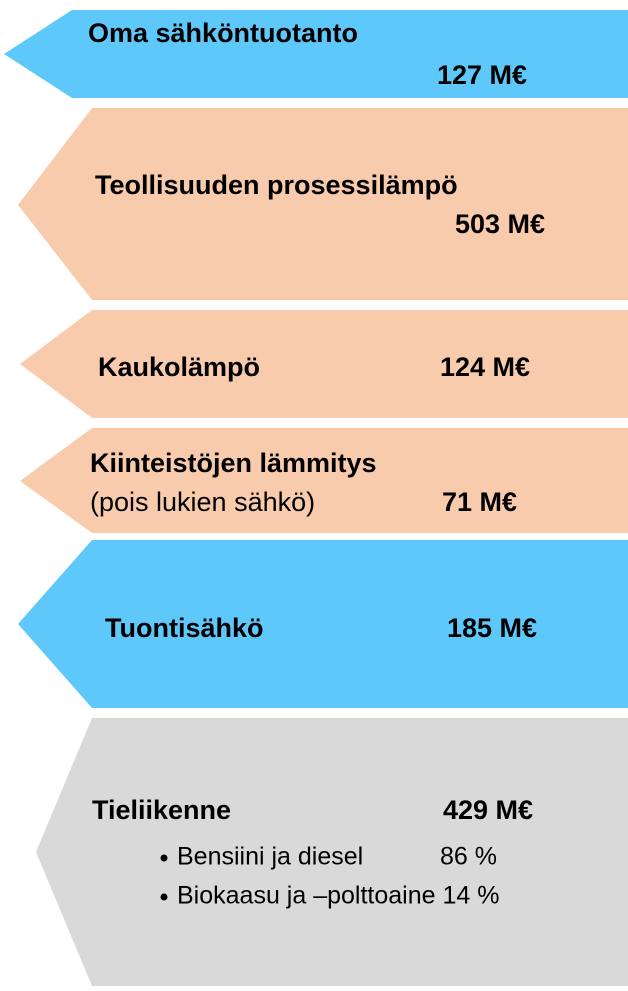 This screenshot has height=991, width=628. Describe the element at coordinates (270, 857) in the screenshot. I see `bullet-text: Bensiini ja diesel` at that location.